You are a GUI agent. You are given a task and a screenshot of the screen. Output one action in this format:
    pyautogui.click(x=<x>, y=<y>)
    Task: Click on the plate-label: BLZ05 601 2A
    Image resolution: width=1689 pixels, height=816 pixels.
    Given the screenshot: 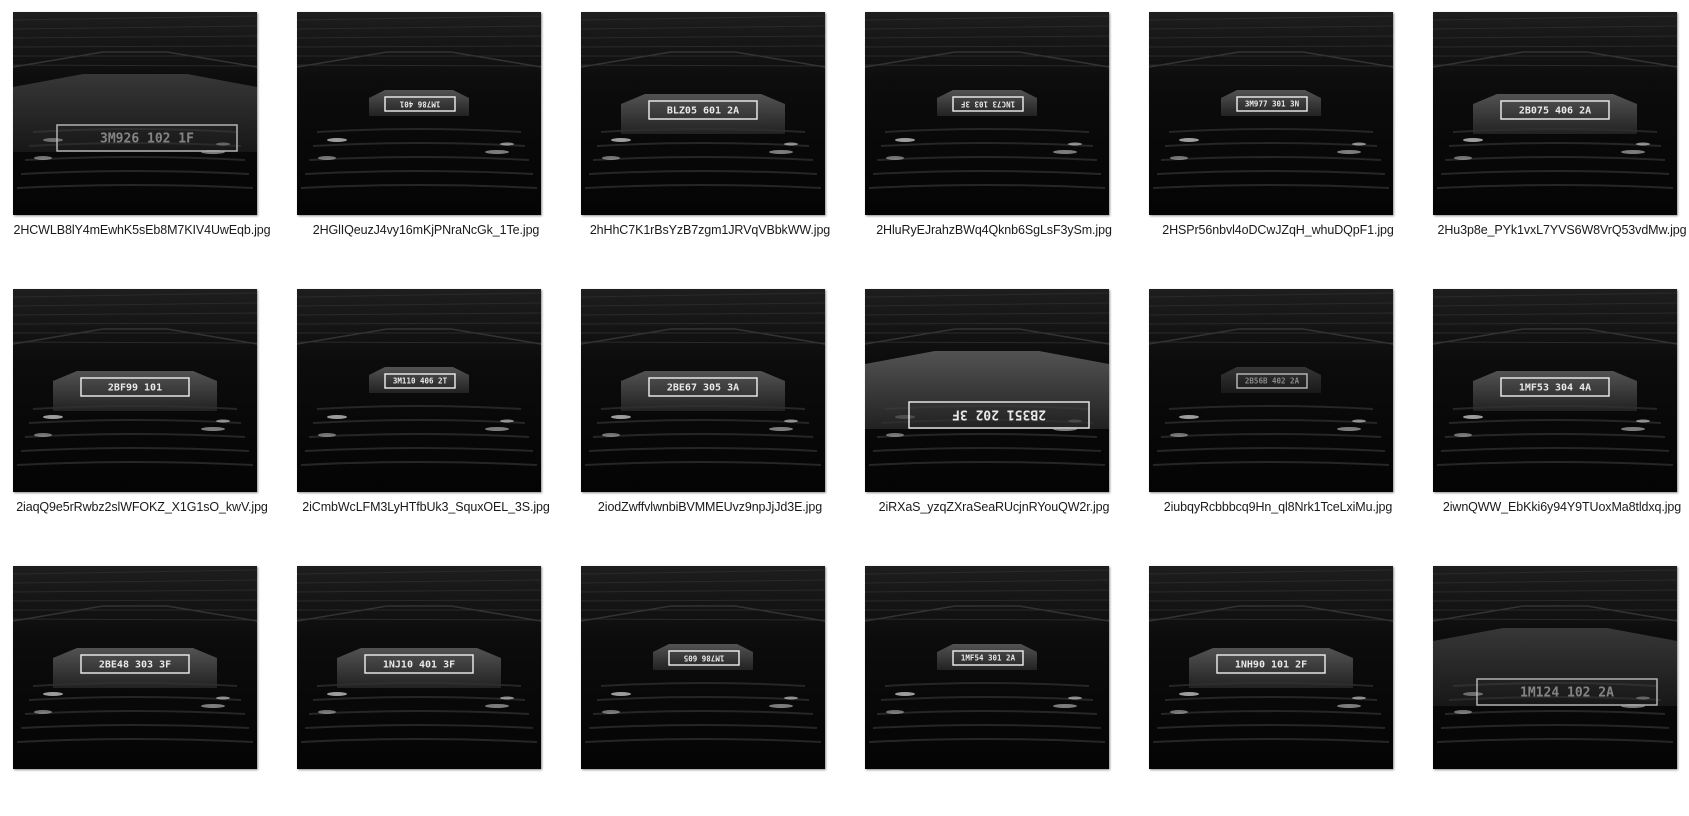 What is the action you would take?
    pyautogui.click(x=703, y=111)
    